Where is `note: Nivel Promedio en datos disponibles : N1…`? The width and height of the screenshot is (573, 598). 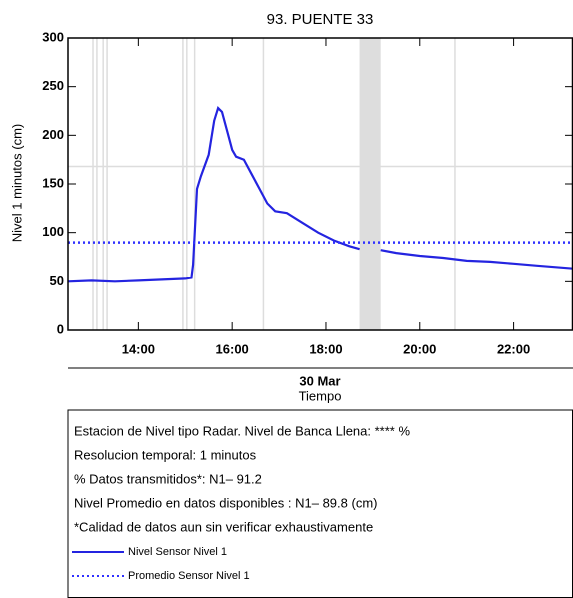 note: Nivel Promedio en datos disponibles : N1… is located at coordinates (225, 502).